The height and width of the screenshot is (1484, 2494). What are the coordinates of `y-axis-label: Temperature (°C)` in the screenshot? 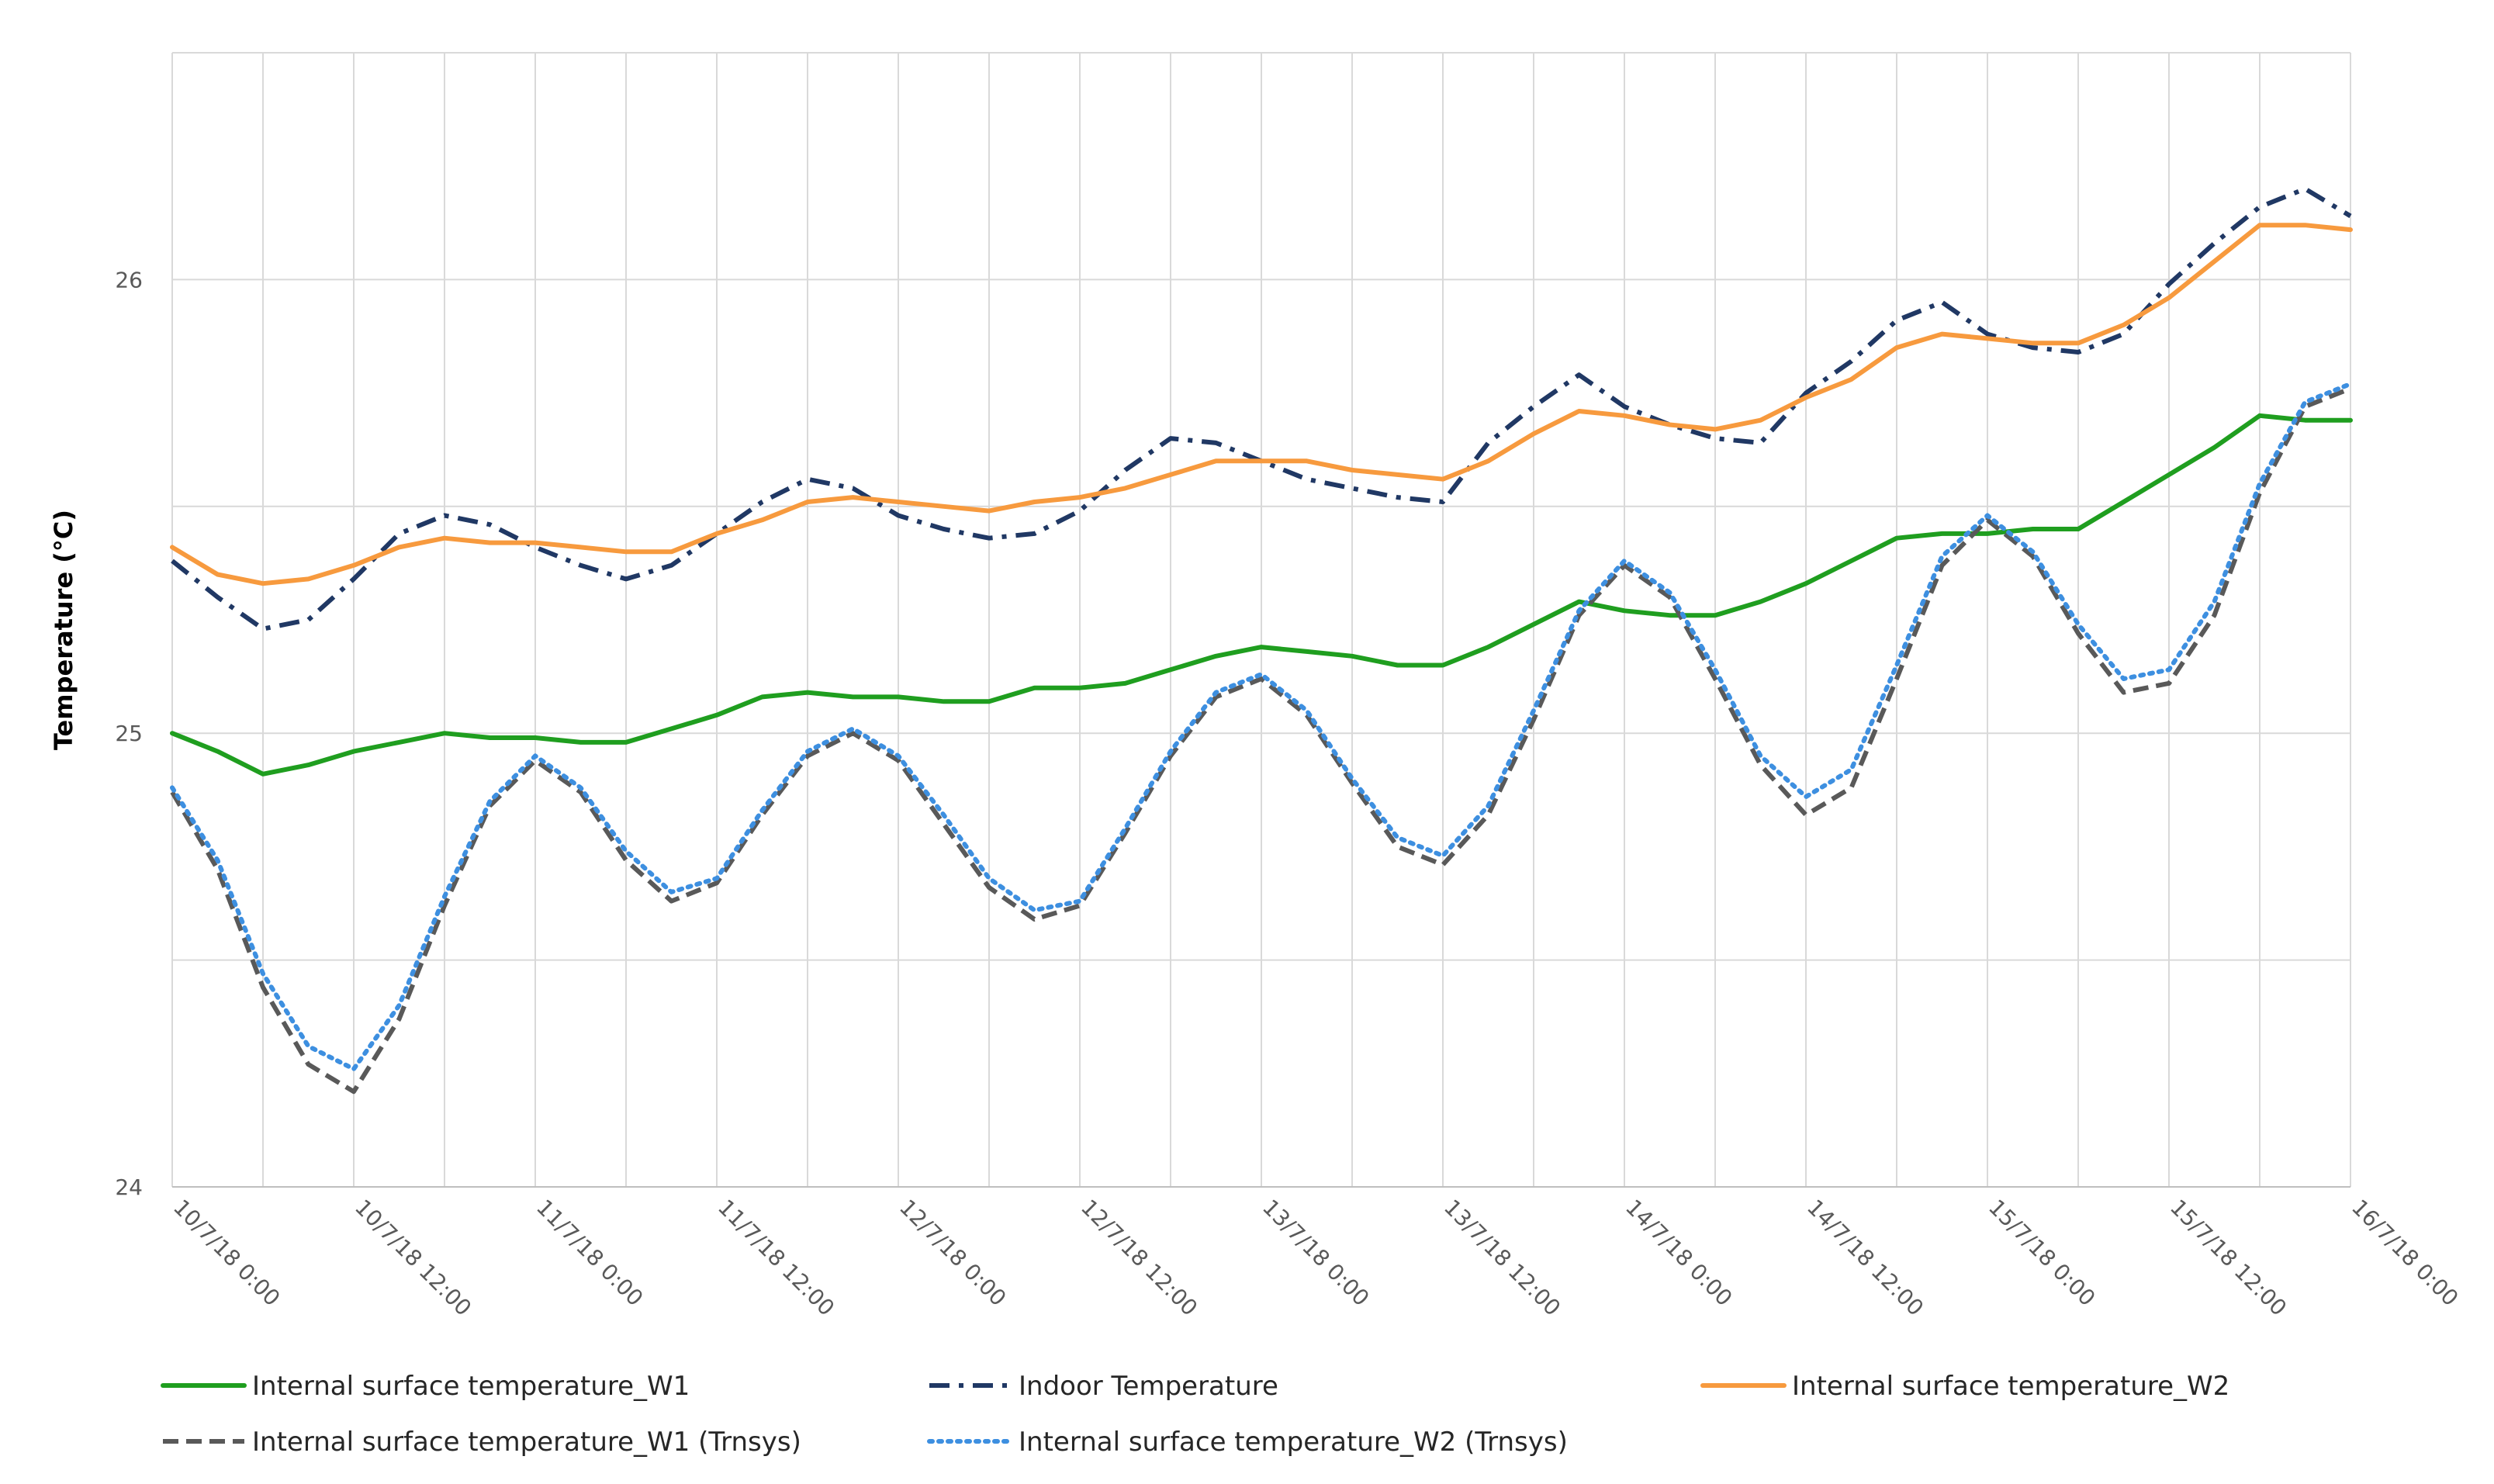 It's located at (63, 630).